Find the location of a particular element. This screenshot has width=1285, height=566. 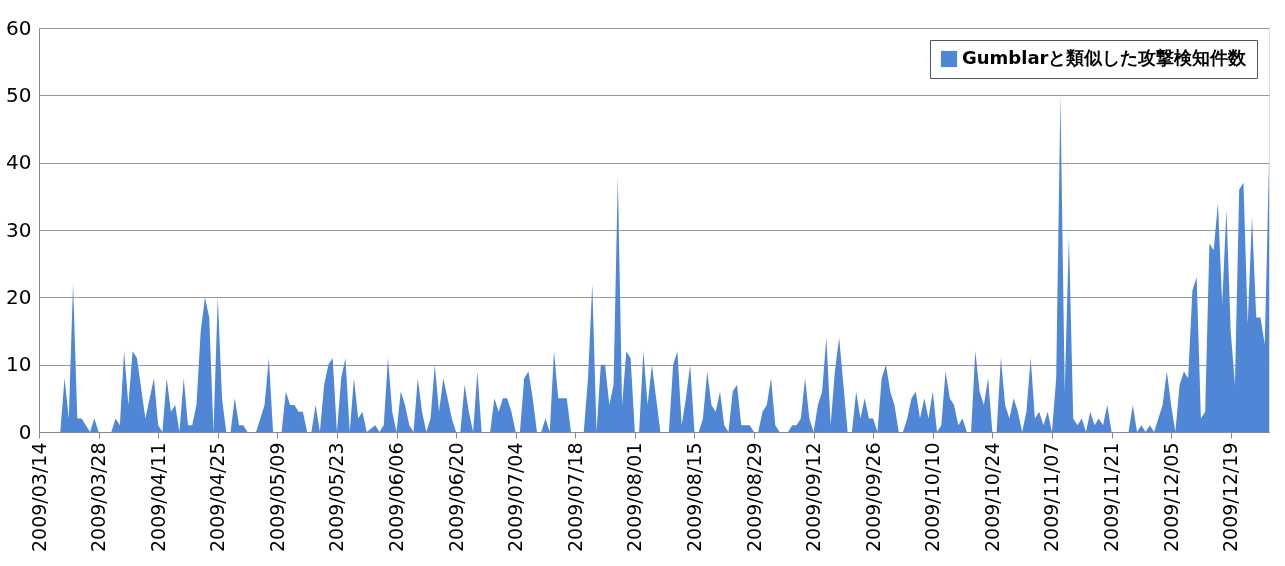

y-tick-label: 60 is located at coordinates (19, 27).